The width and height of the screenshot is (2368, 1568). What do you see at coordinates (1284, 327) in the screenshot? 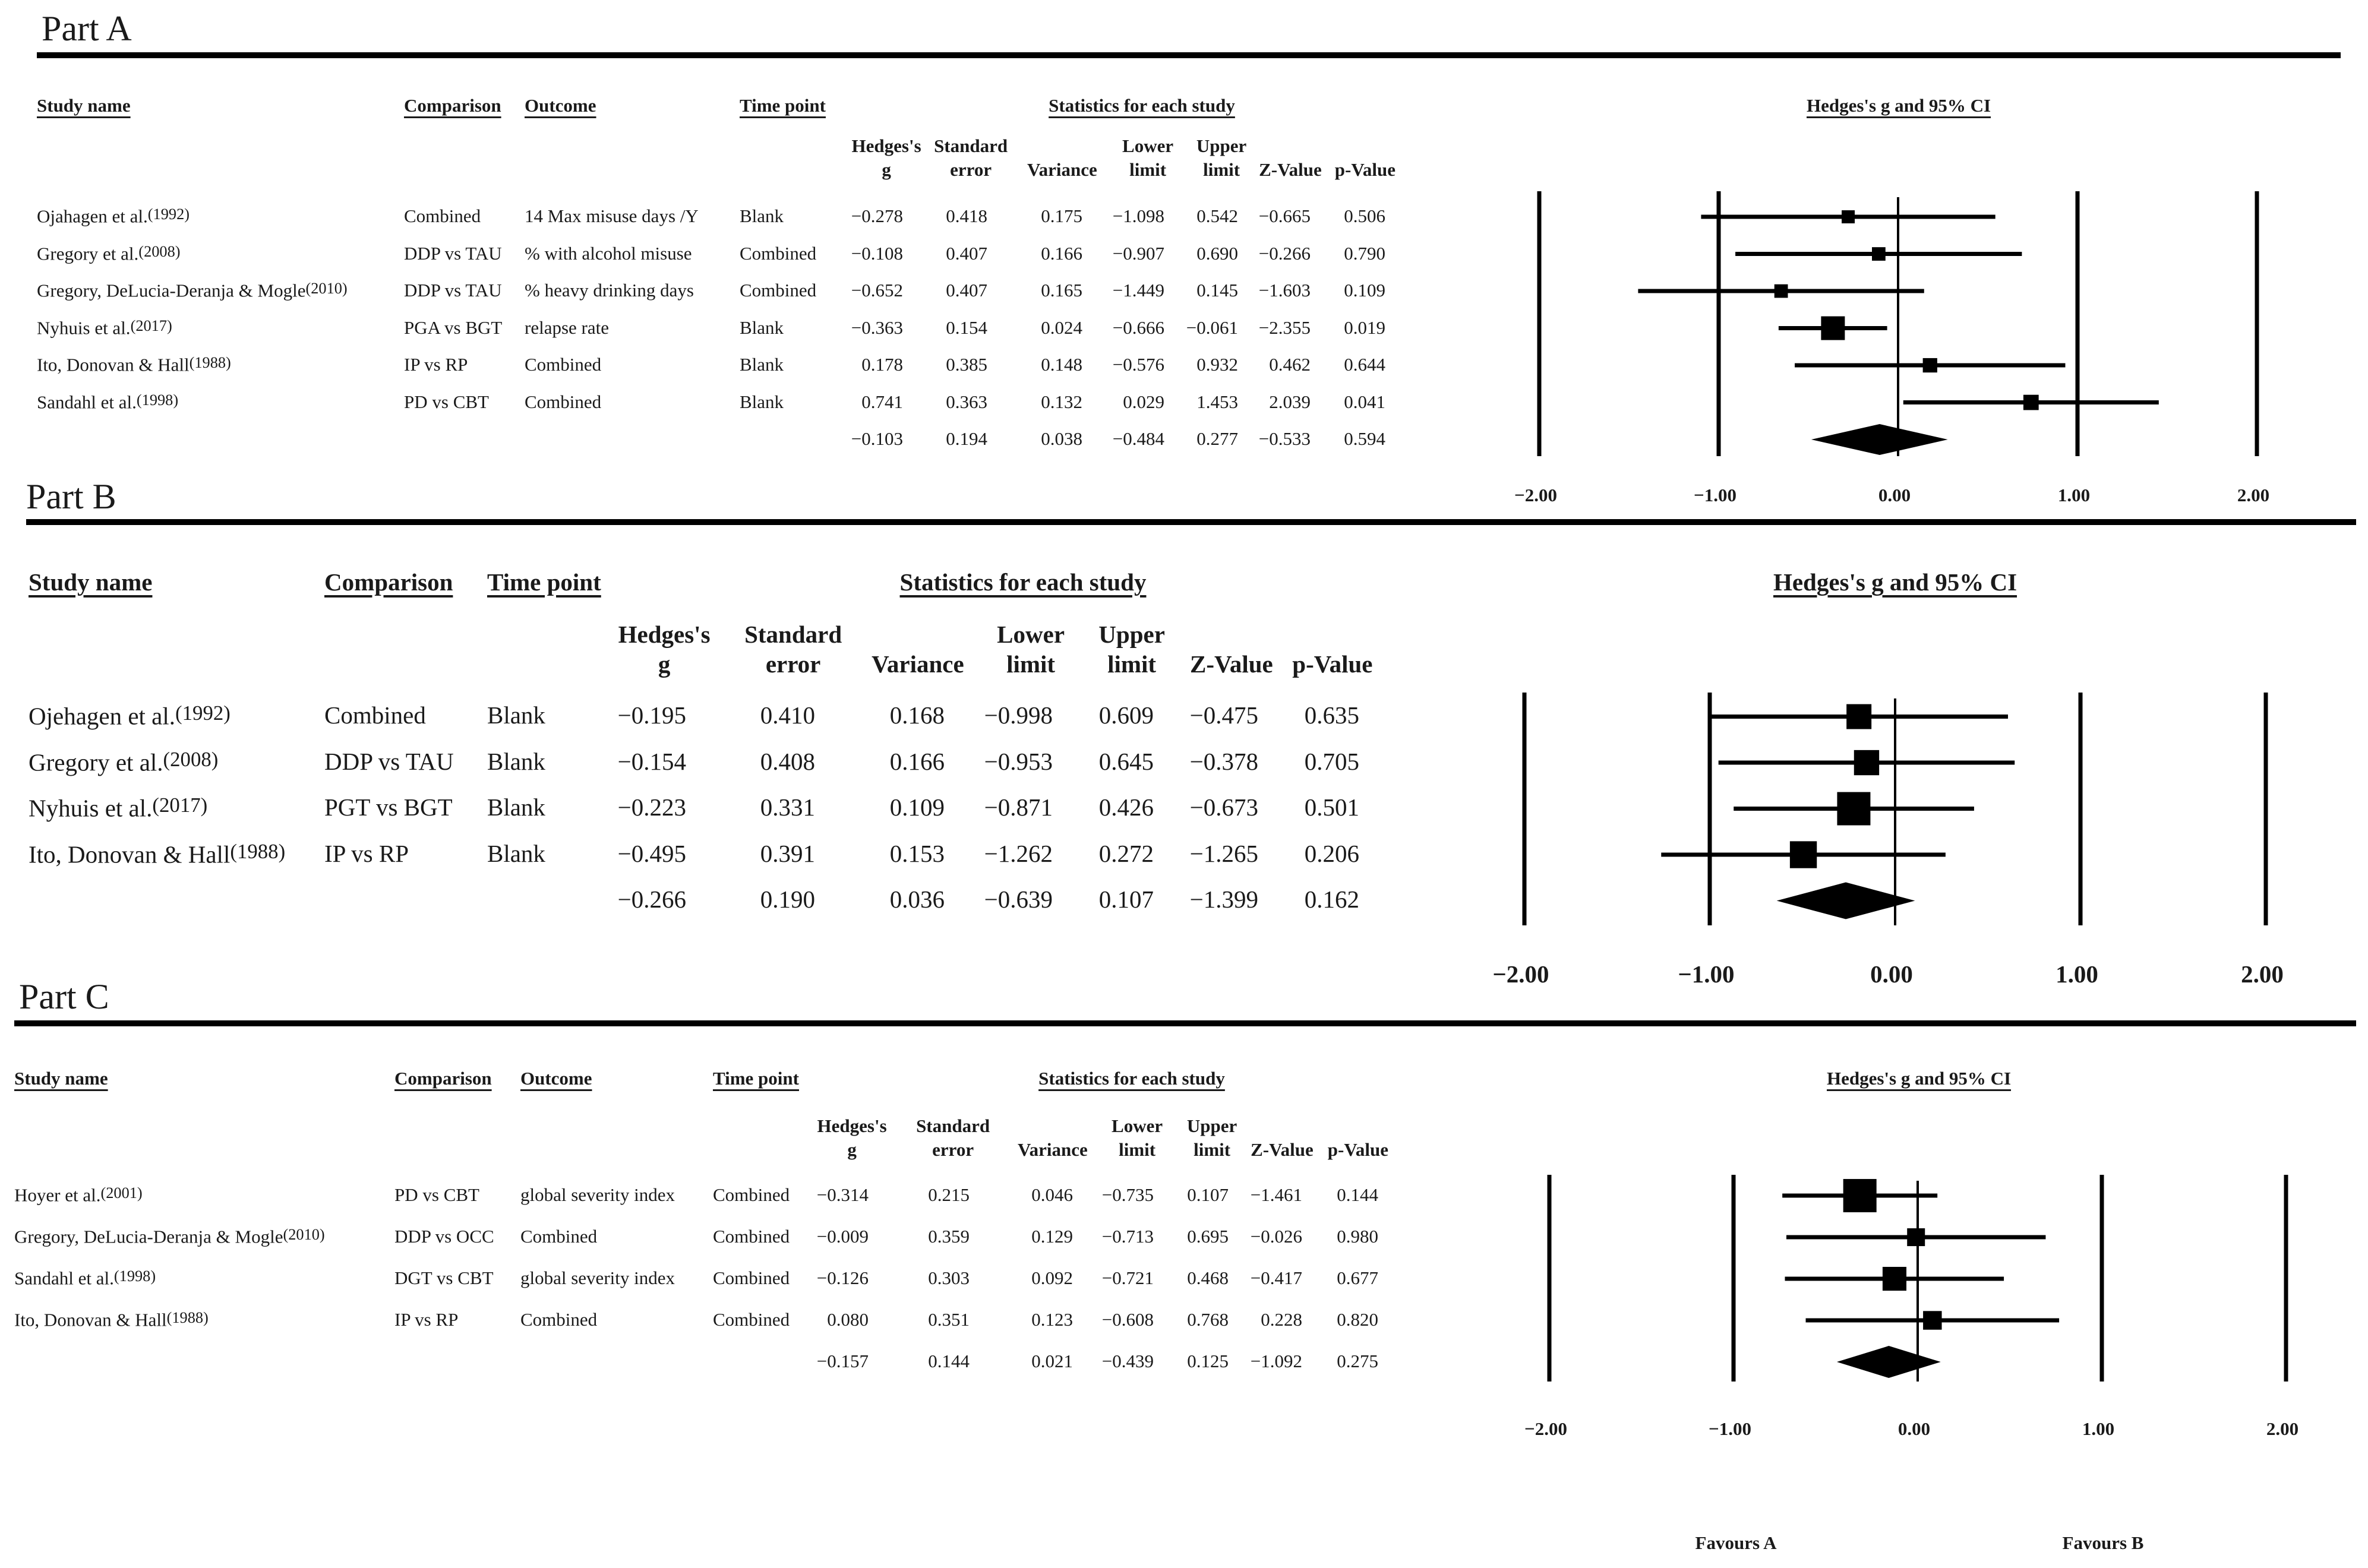
I see `part-a-row-z: −2.355` at bounding box center [1284, 327].